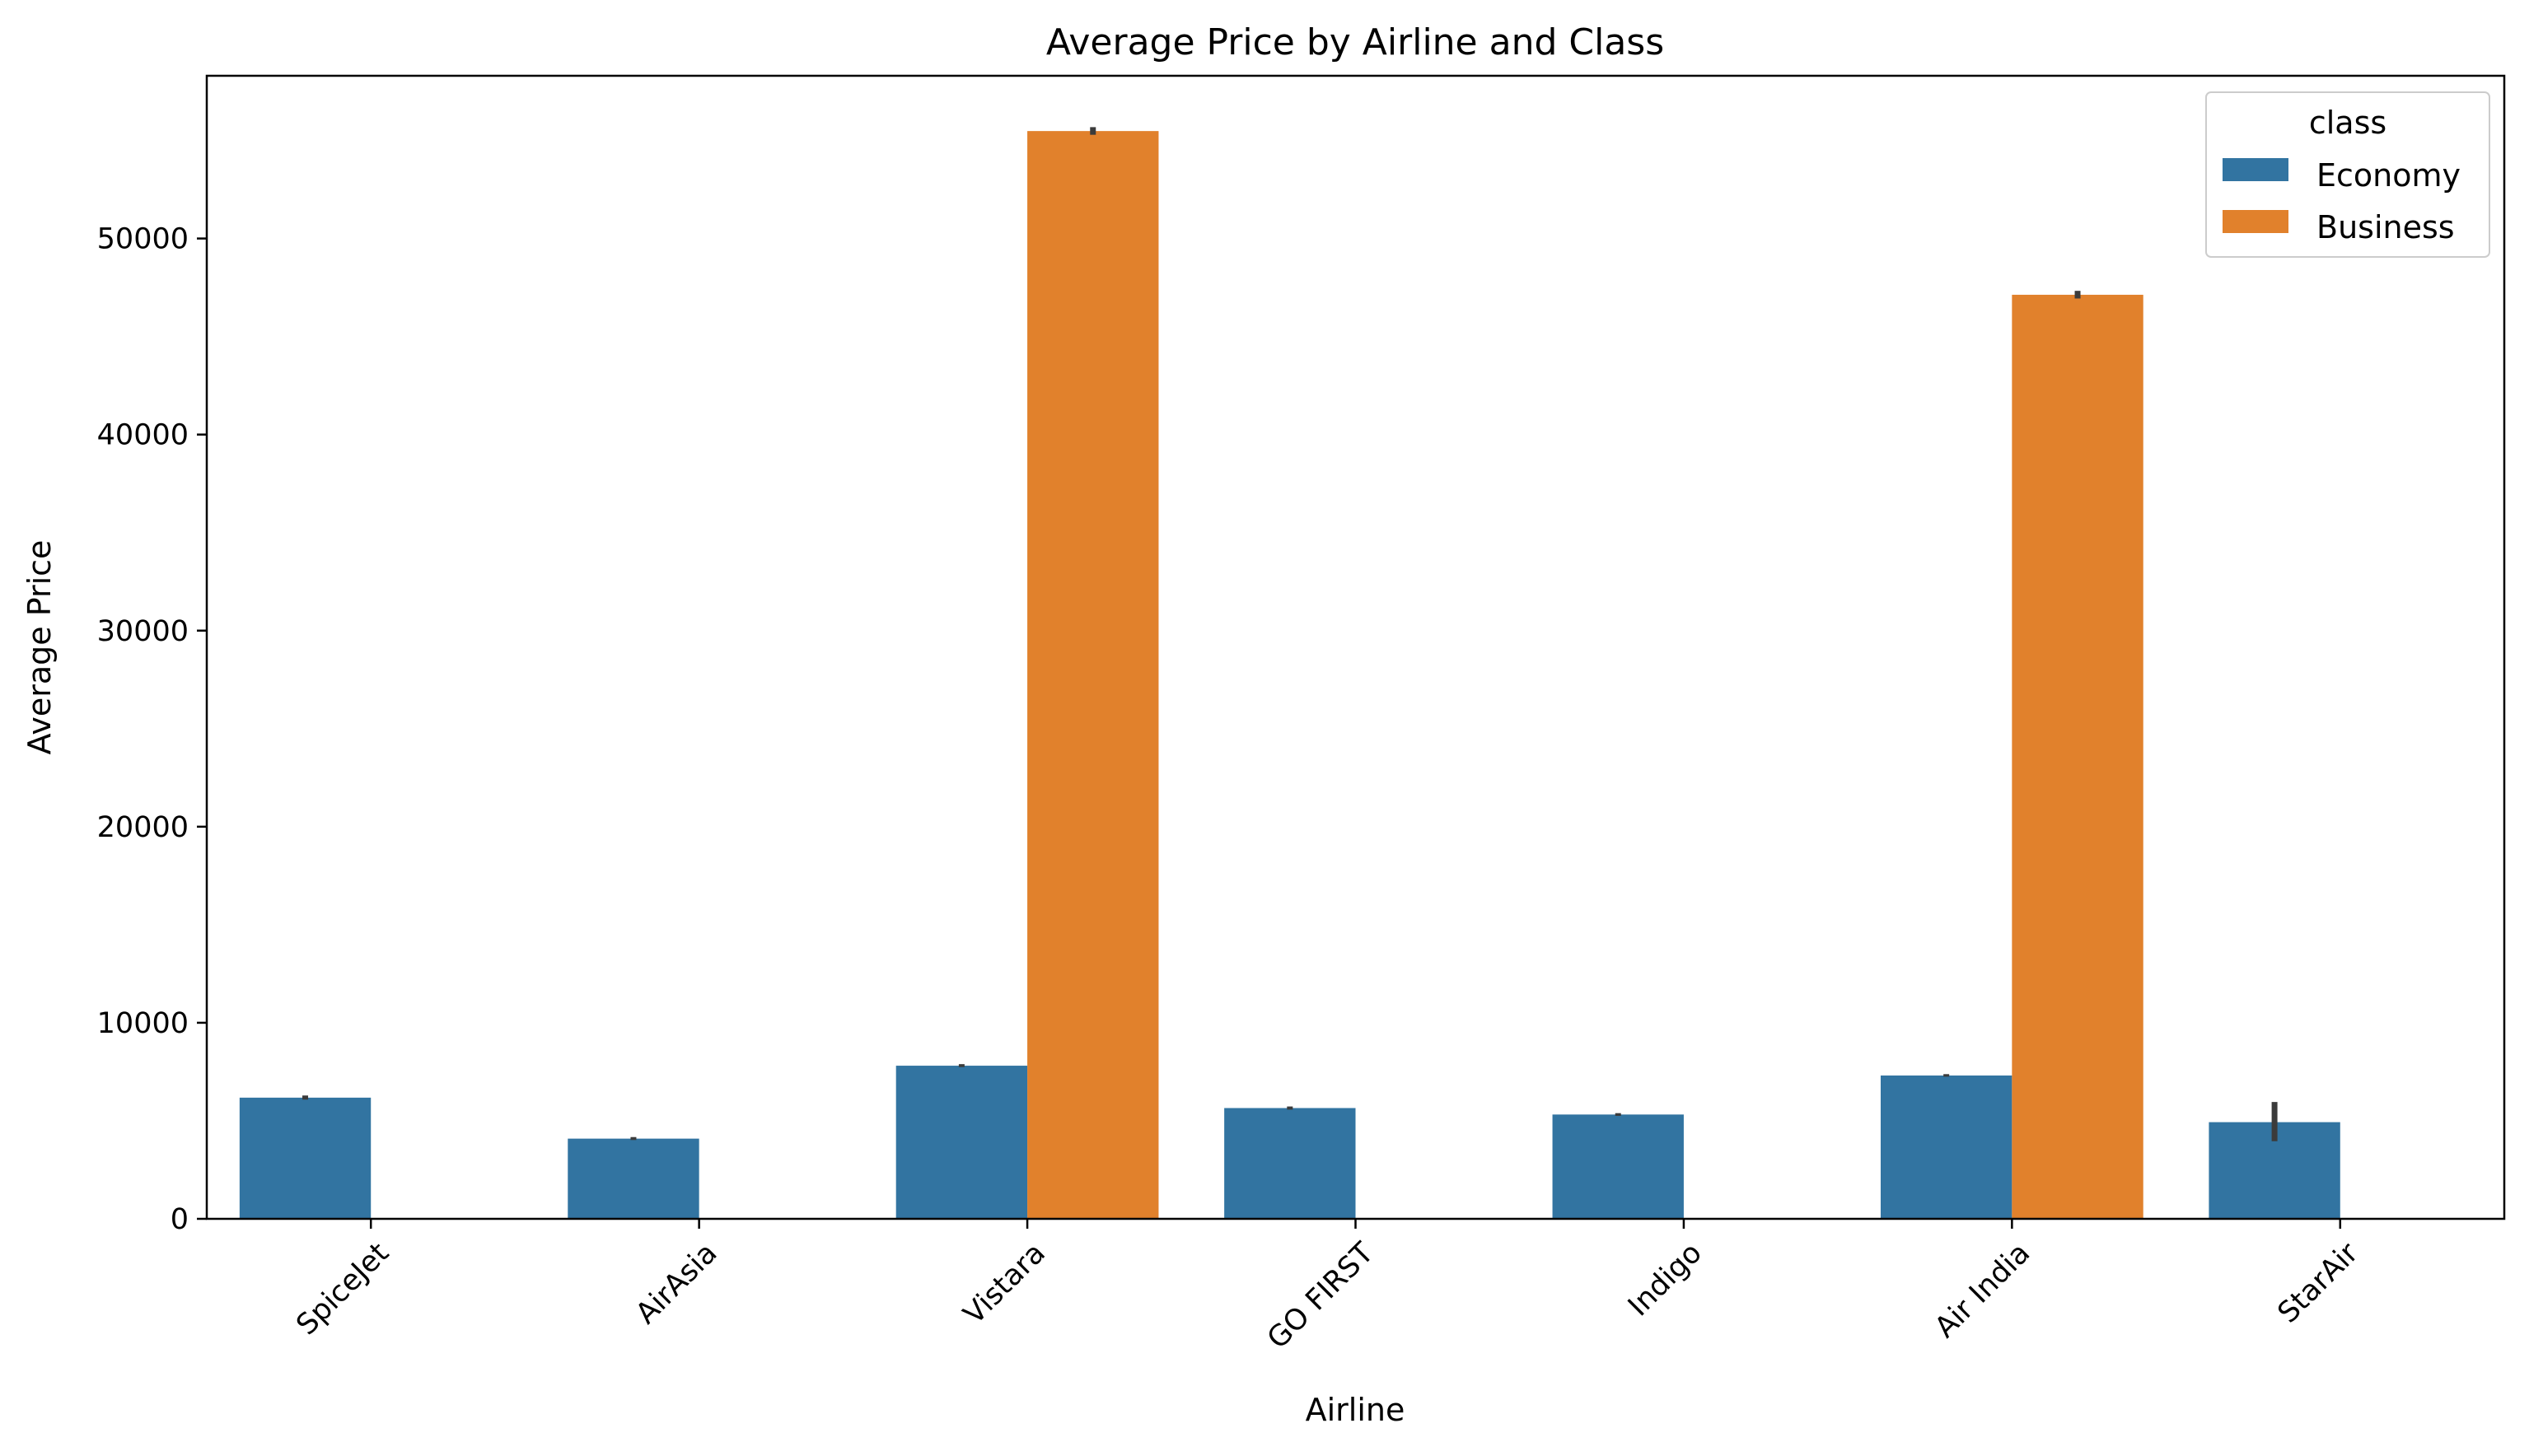  What do you see at coordinates (143, 435) in the screenshot?
I see `y-tick-label-40000: 40000` at bounding box center [143, 435].